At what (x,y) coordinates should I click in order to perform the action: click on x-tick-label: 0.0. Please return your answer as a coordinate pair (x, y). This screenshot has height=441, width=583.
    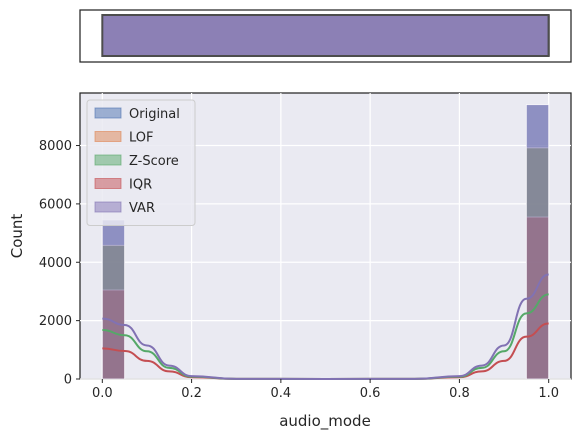
    Looking at the image, I should click on (102, 393).